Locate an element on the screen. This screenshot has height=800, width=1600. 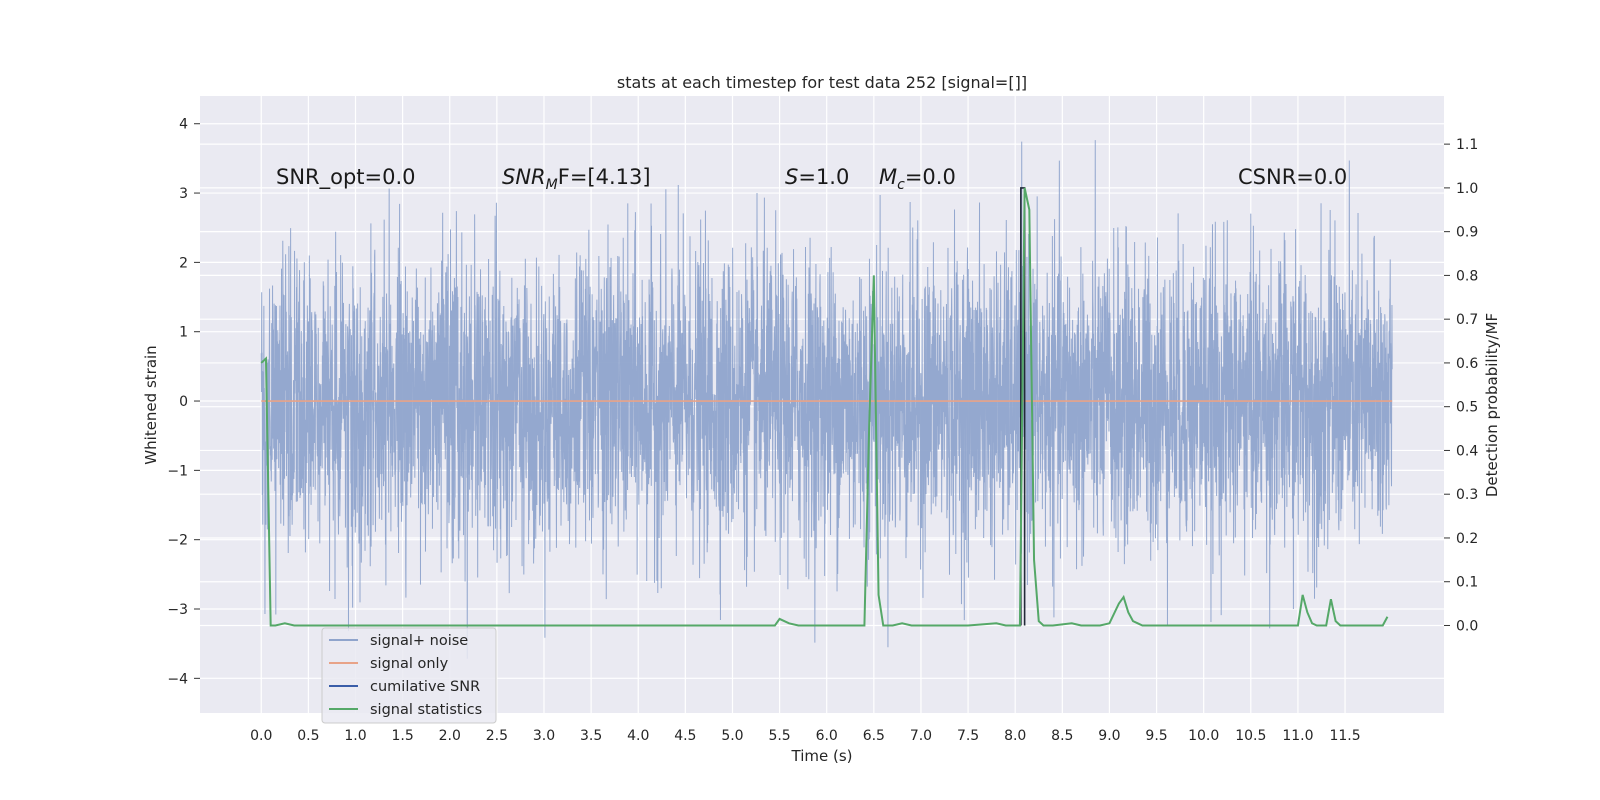
y2-tick-label: 0.4 is located at coordinates (1467, 451).